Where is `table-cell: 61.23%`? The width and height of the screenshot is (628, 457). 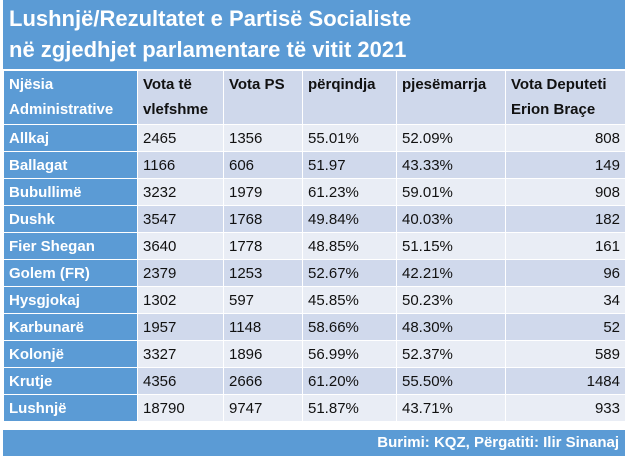 table-cell: 61.23% is located at coordinates (349, 192).